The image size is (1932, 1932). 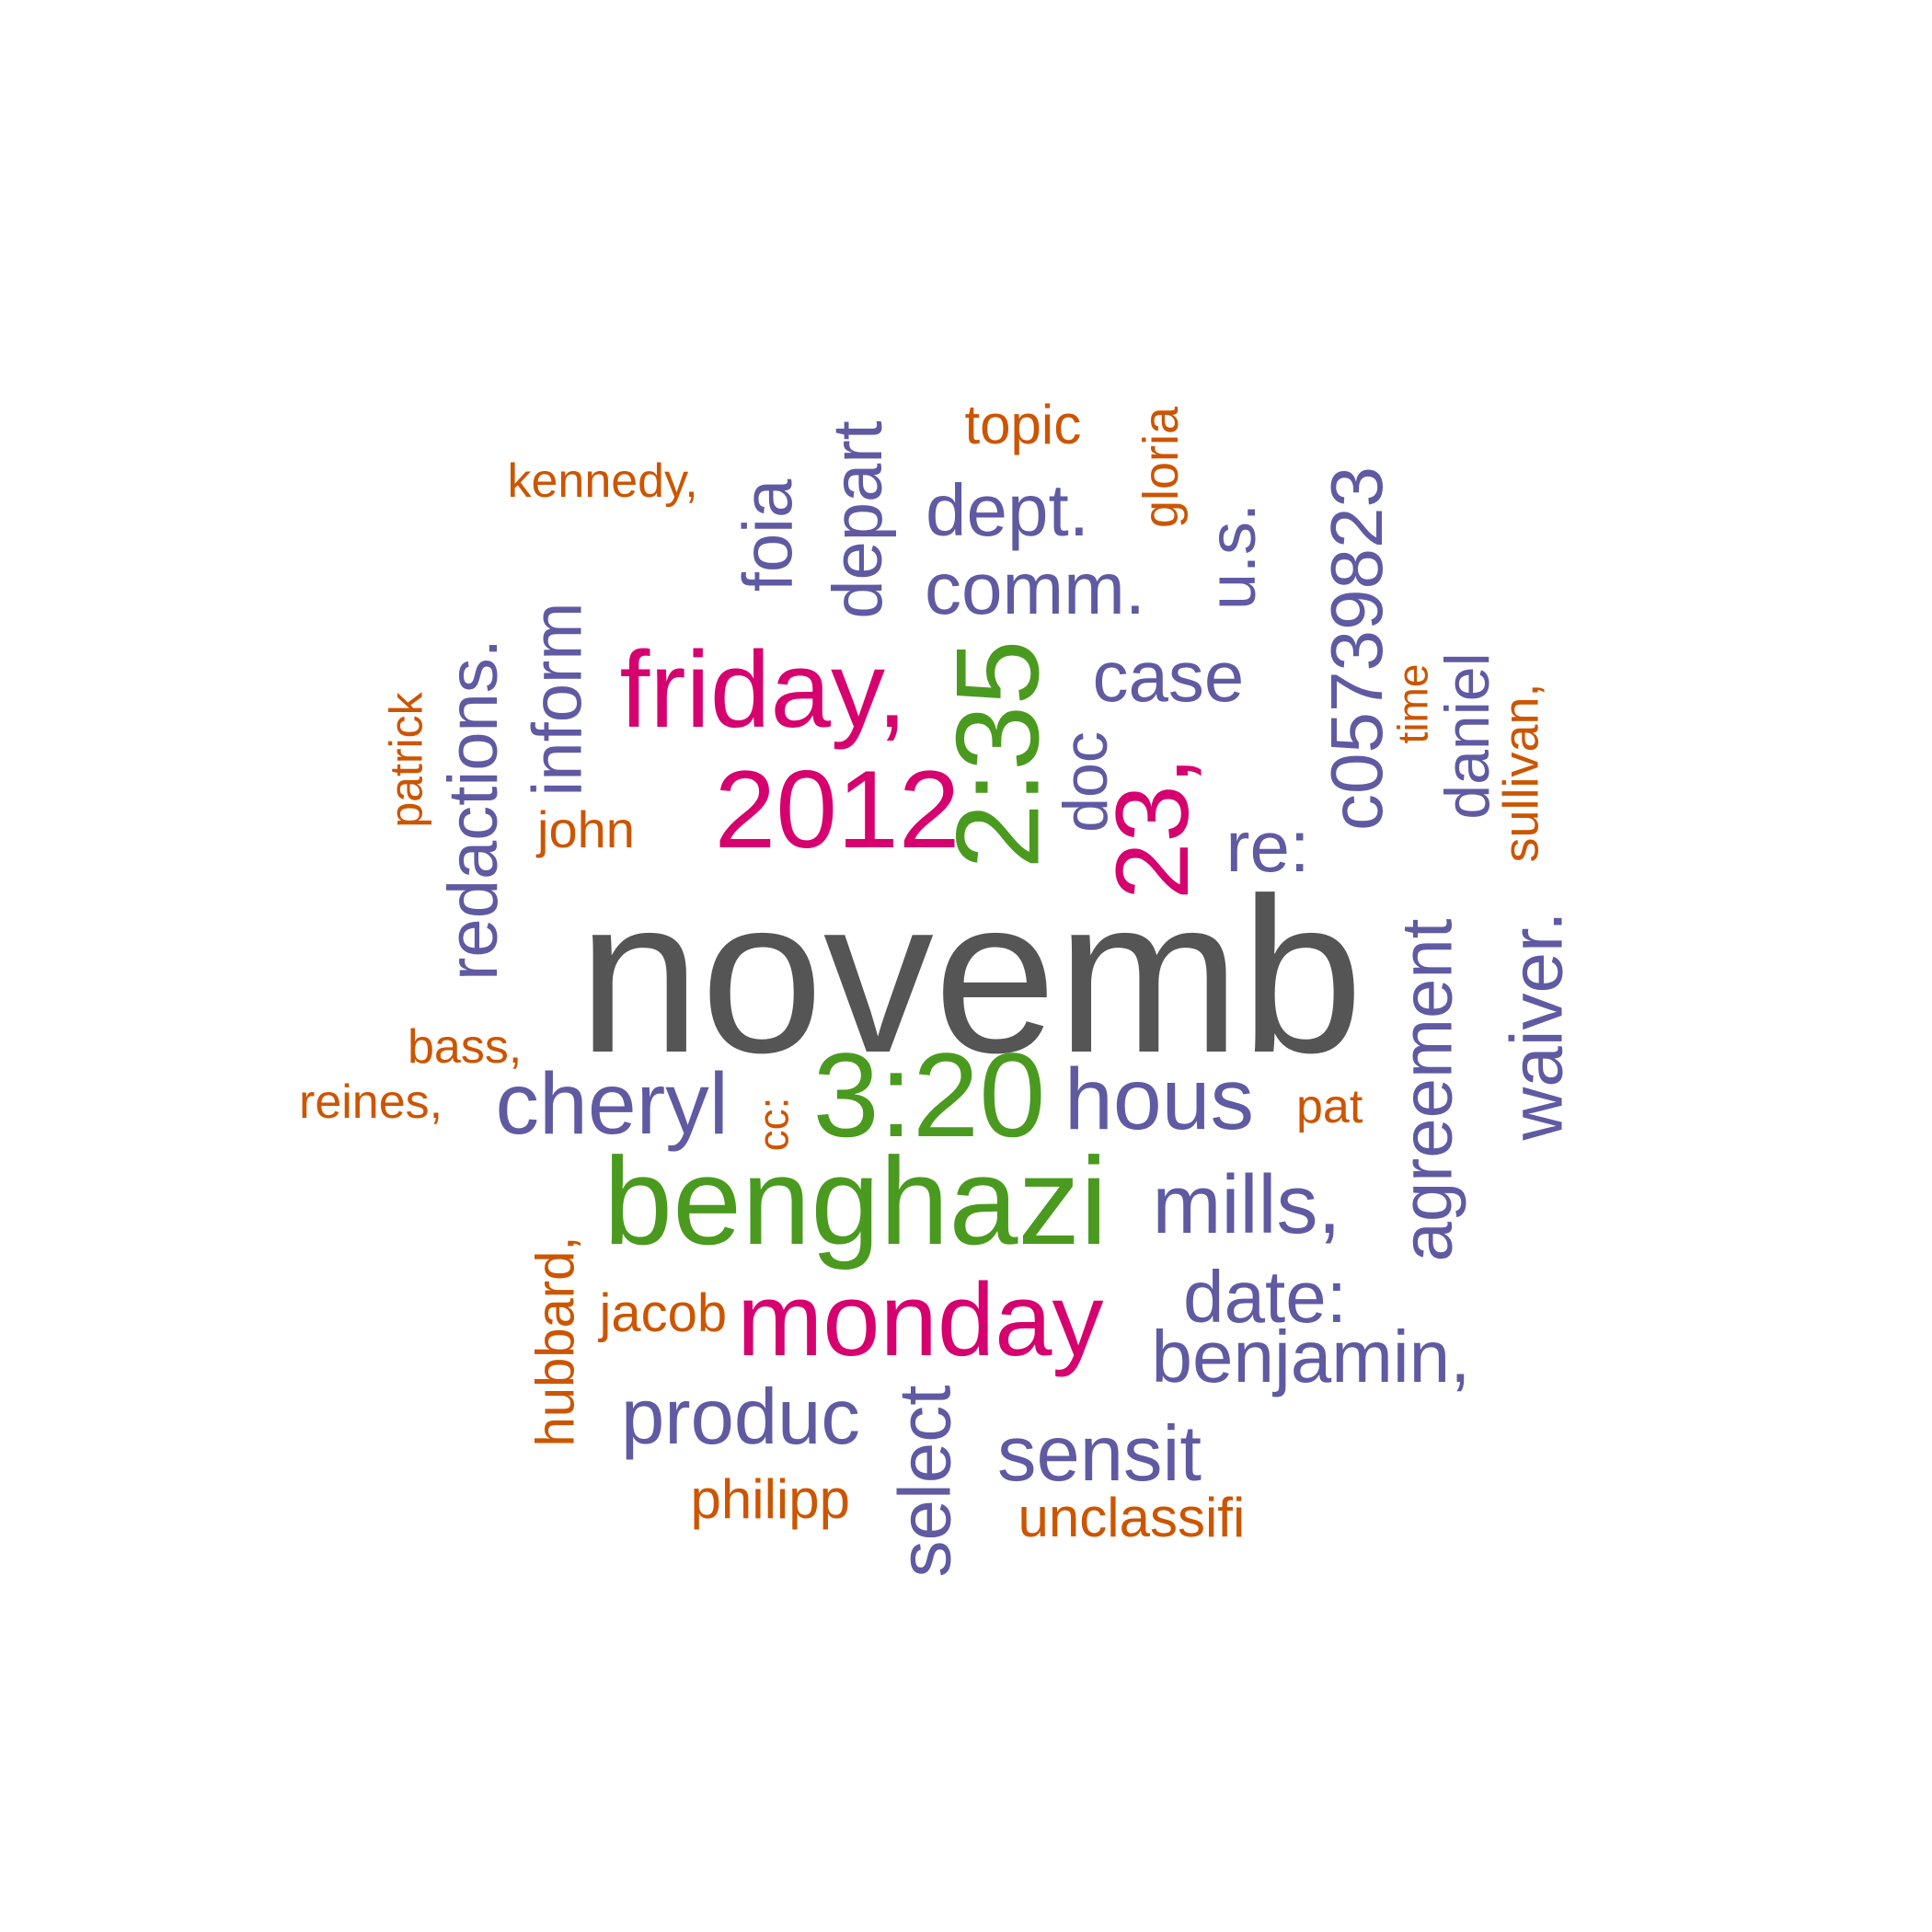 What do you see at coordinates (1356, 648) in the screenshot?
I see `word-c05739823: c05739823` at bounding box center [1356, 648].